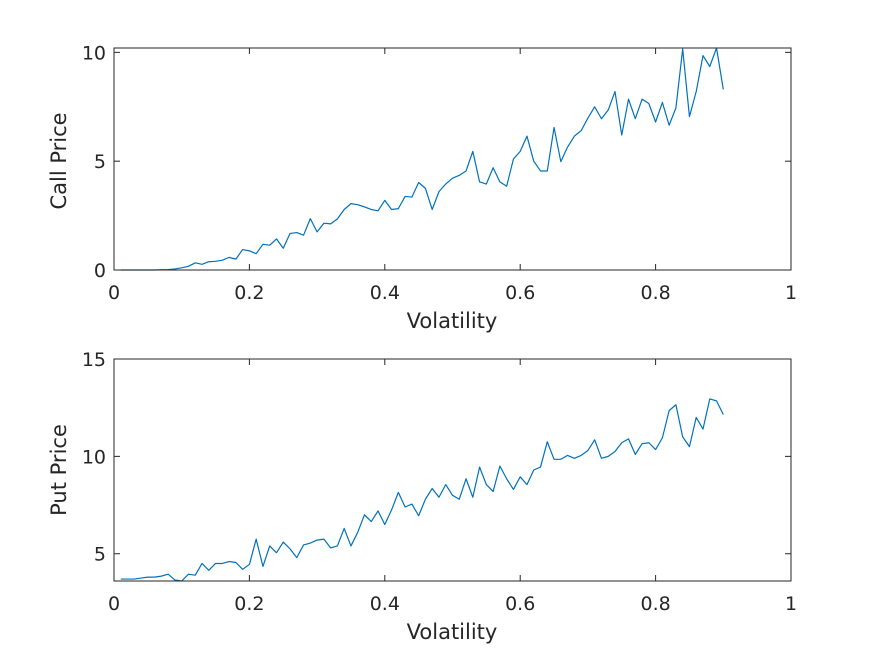 The height and width of the screenshot is (656, 875). I want to click on call-xlabel: Volatility, so click(452, 321).